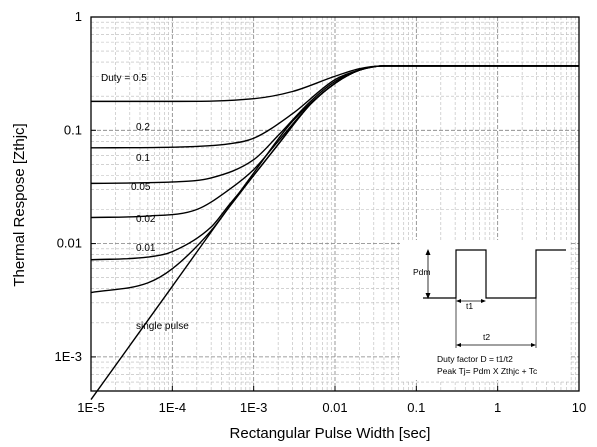 The image size is (597, 447). I want to click on t1-arrow-right, so click(483, 301).